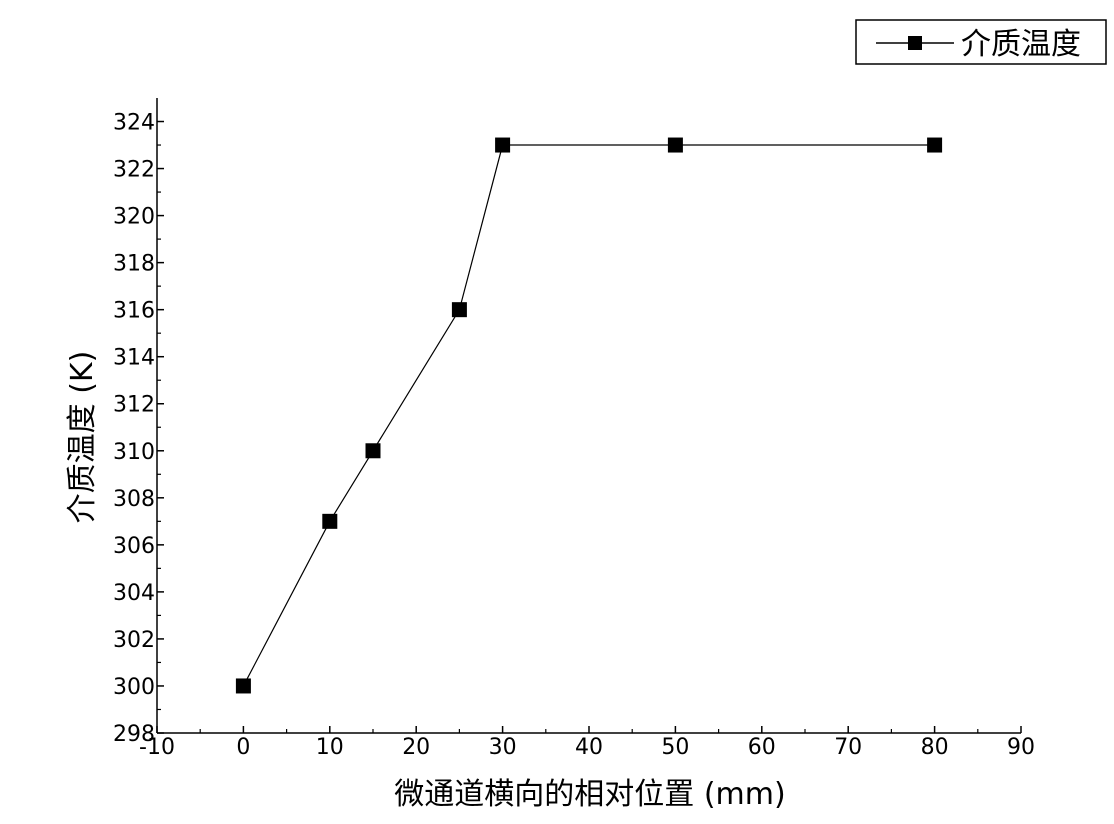 This screenshot has width=1114, height=824. What do you see at coordinates (134, 593) in the screenshot?
I see `y-tick-label: 304` at bounding box center [134, 593].